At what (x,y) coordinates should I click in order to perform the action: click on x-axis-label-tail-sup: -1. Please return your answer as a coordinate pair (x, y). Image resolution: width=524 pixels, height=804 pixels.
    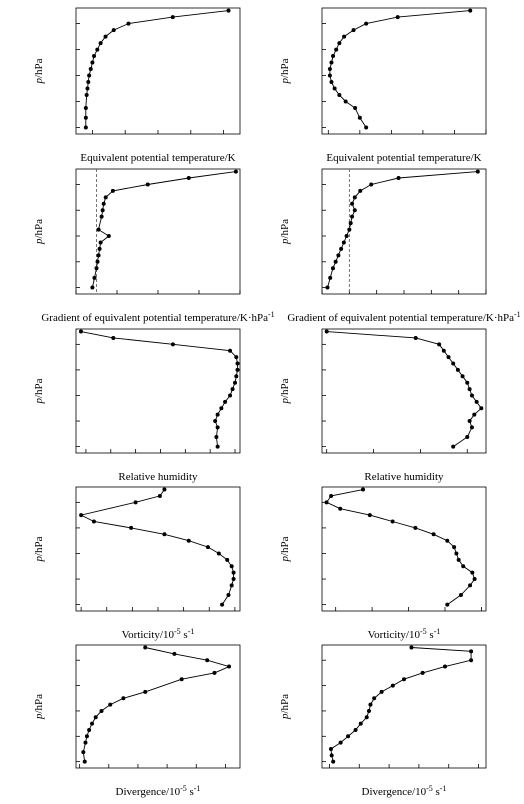
    Looking at the image, I should click on (443, 788).